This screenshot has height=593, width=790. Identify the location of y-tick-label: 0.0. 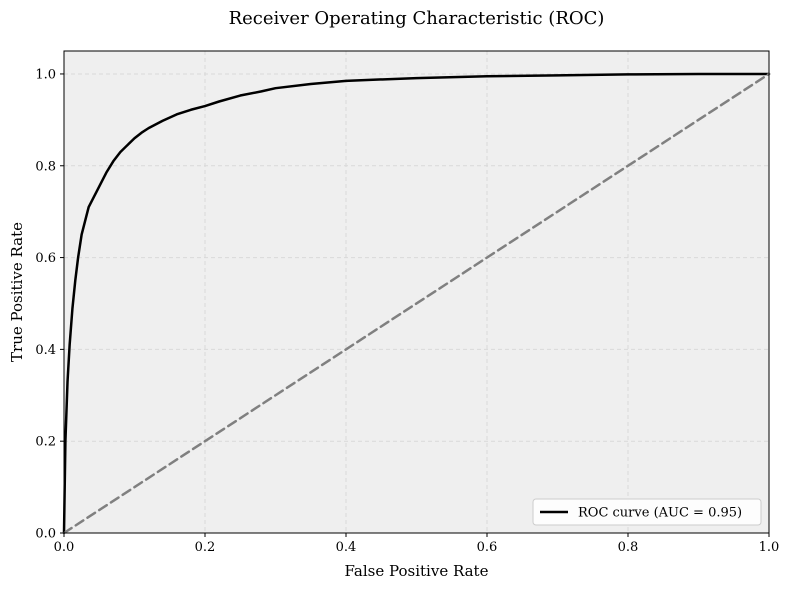
(45, 534).